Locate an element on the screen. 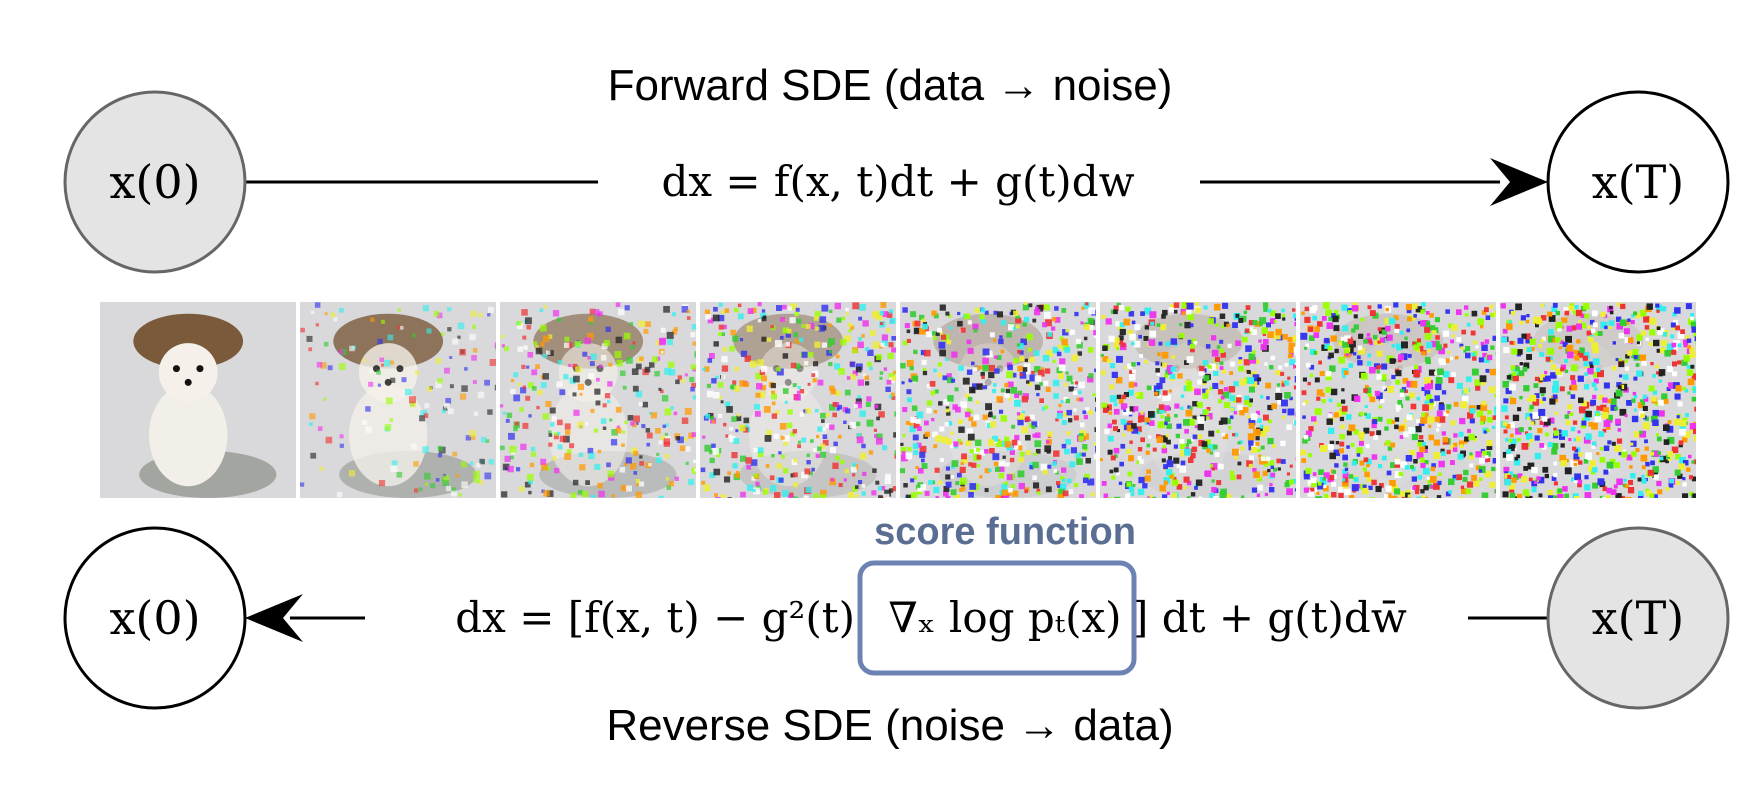 This screenshot has width=1760, height=789. forward-start-node is located at coordinates (155, 182).